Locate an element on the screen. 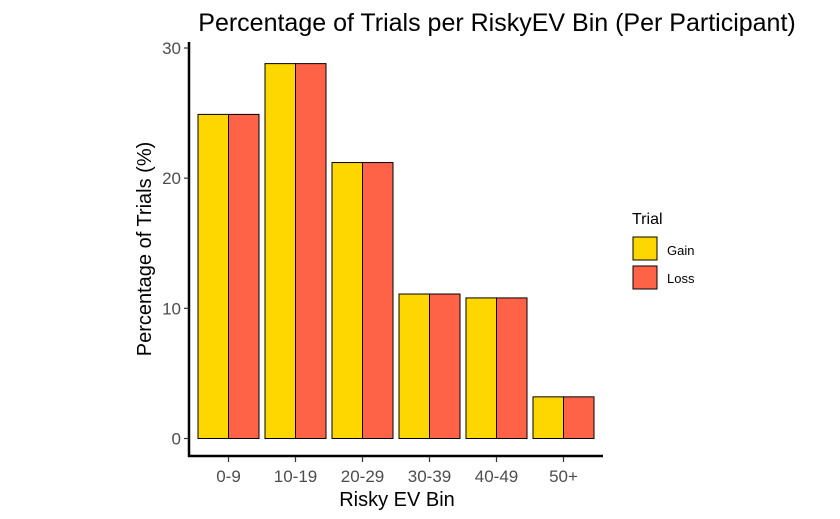  x-tick-label: 20-29 is located at coordinates (362, 476).